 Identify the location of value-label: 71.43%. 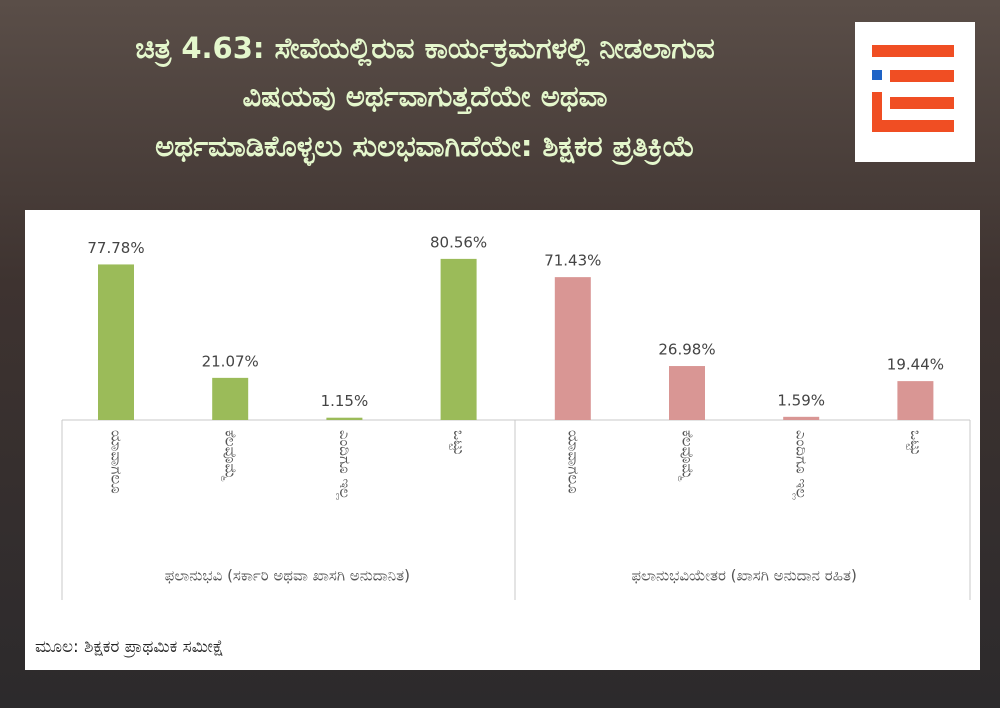
(572, 261).